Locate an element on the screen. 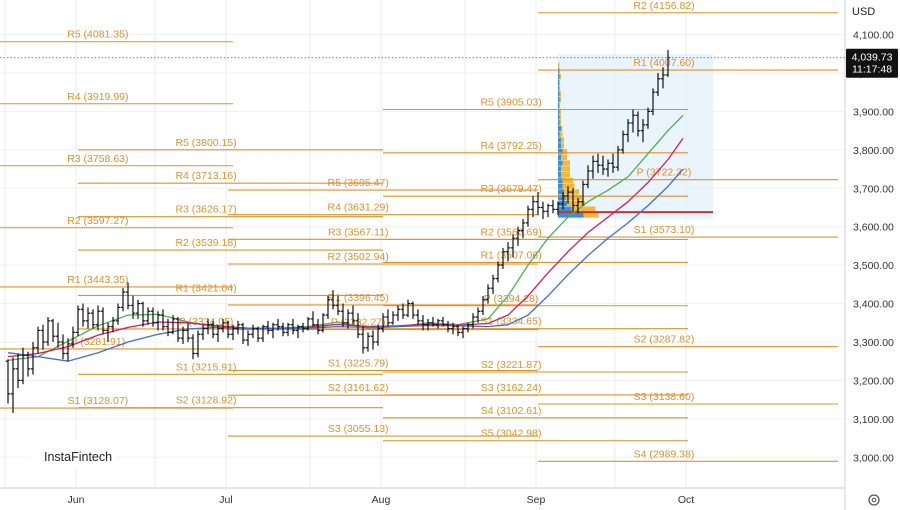 The height and width of the screenshot is (510, 900). pivot-label: S1 (3128.07) is located at coordinates (98, 401).